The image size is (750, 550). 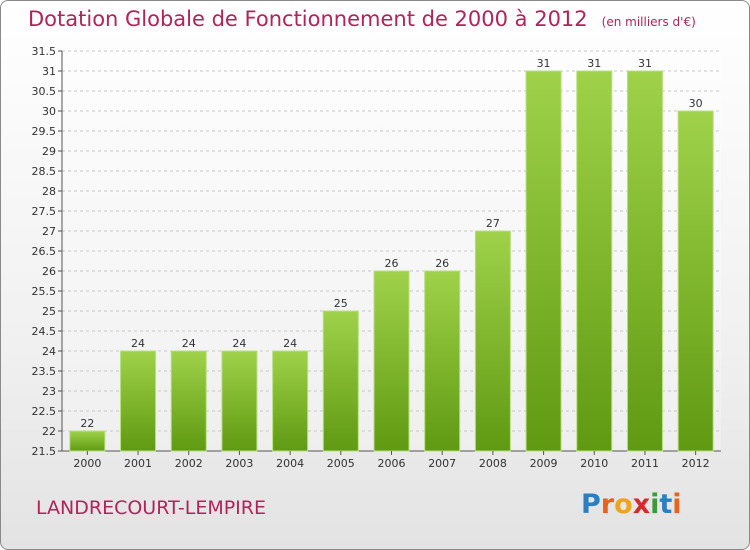 I want to click on proxiti-logo: Proxiti, so click(x=631, y=504).